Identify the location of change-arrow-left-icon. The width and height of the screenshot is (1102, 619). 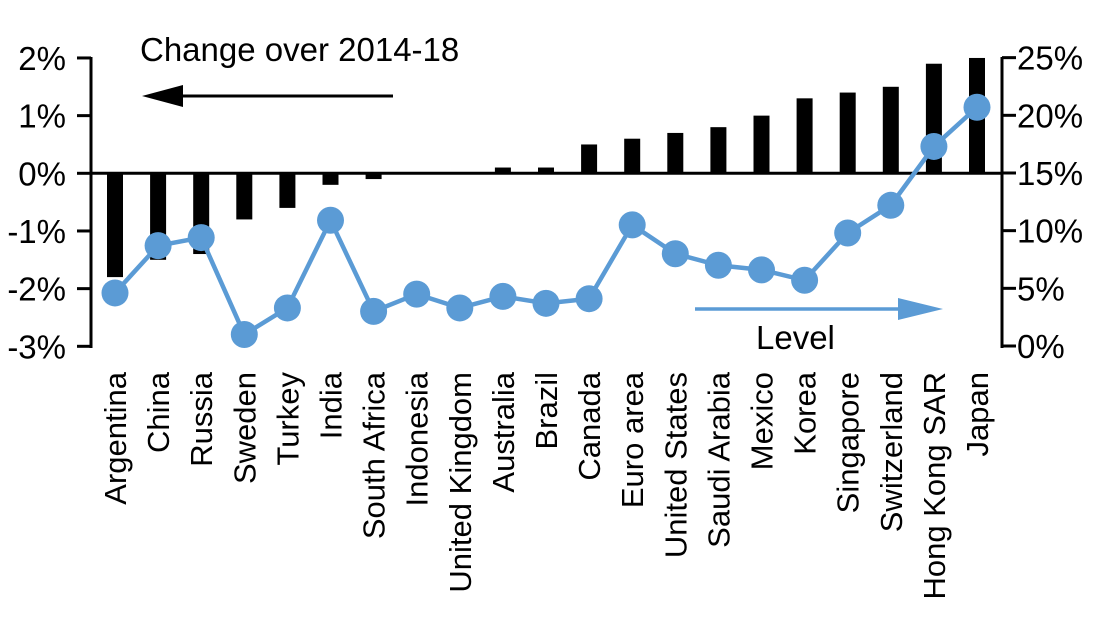
(162, 96).